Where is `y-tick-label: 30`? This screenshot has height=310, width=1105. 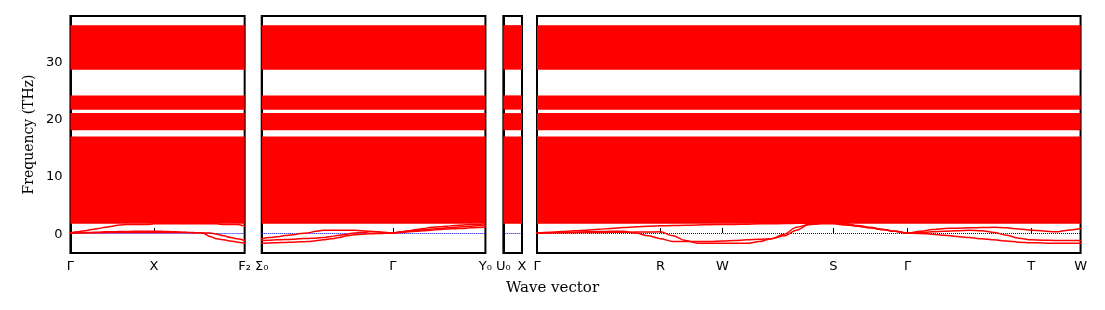 y-tick-label: 30 is located at coordinates (54, 62).